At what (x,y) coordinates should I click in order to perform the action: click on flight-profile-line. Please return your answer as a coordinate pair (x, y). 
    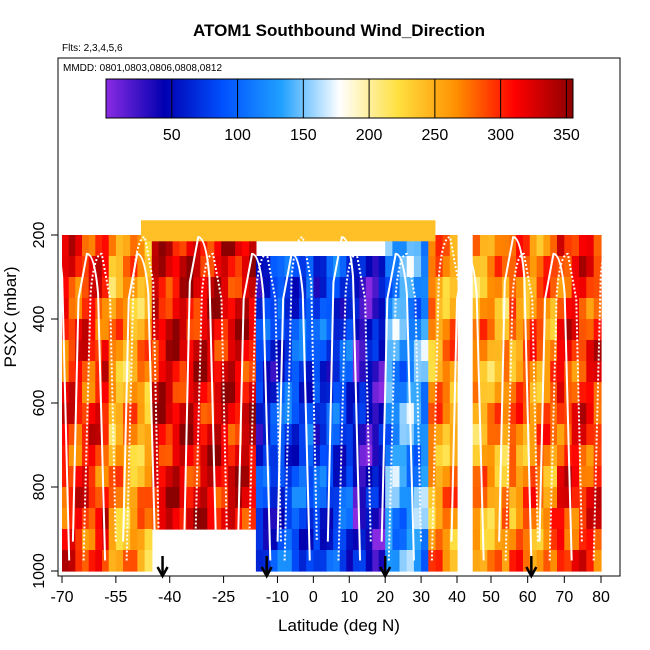
    Looking at the image, I should click on (53, 398).